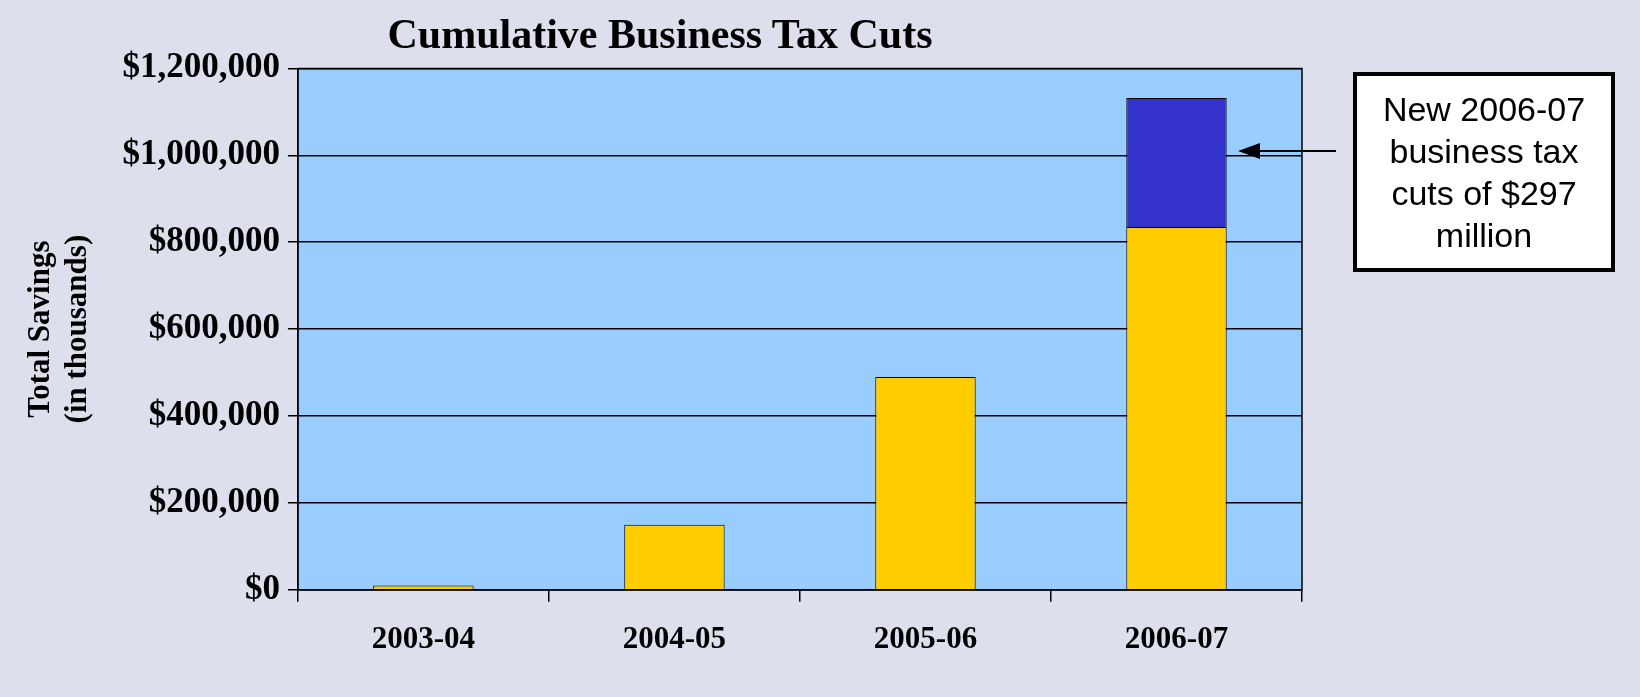  Describe the element at coordinates (56, 329) in the screenshot. I see `y-axis-title: Total Savings (in thousands)` at that location.